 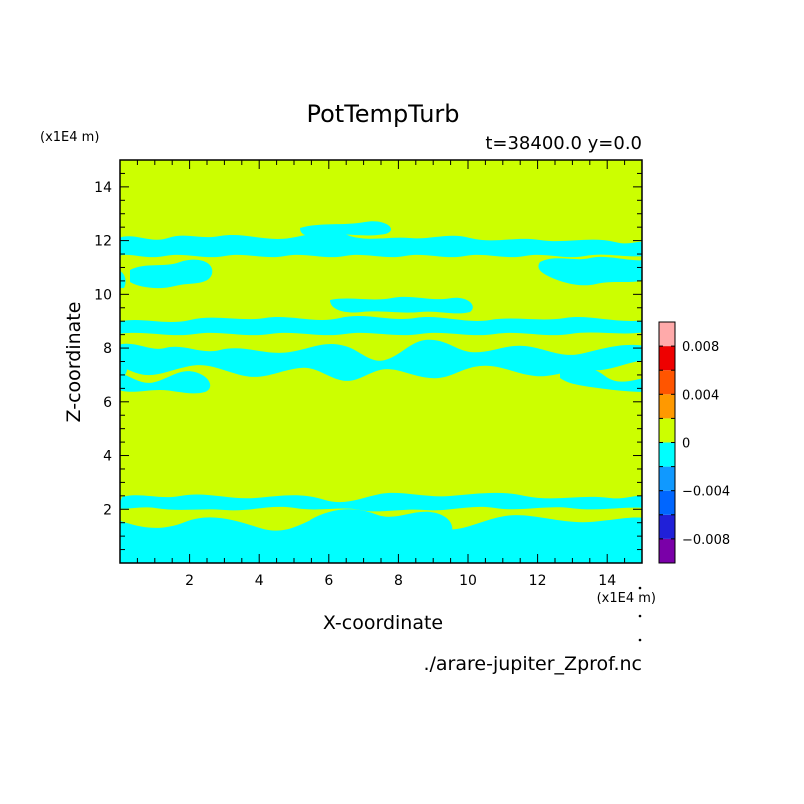 I want to click on x-tick-label: 6, so click(x=328, y=581).